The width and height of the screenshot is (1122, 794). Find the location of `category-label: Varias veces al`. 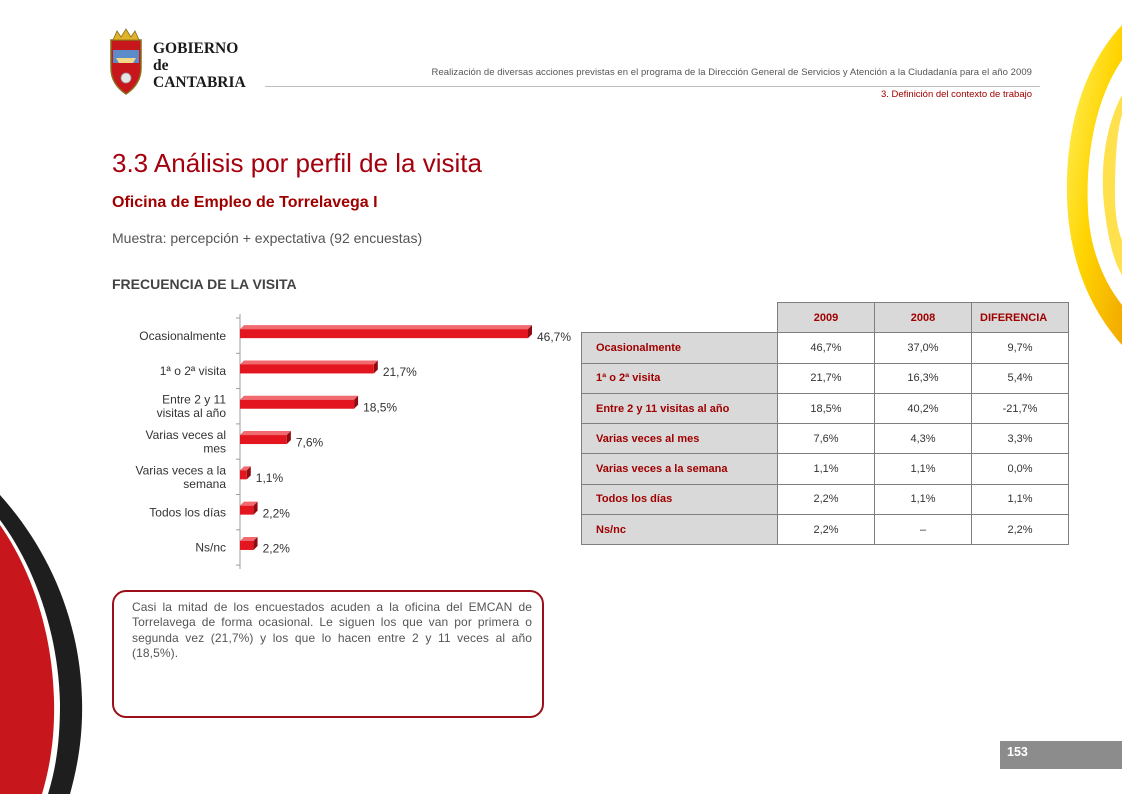

category-label: Varias veces al is located at coordinates (186, 435).